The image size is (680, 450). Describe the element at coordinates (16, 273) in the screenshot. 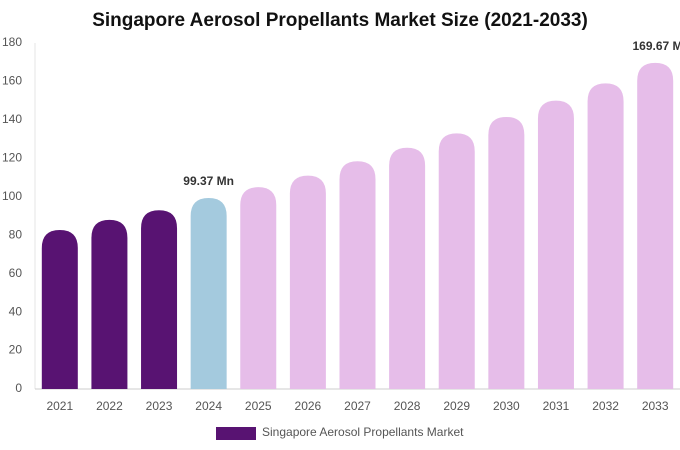

I see `y-tick-label: 60` at that location.